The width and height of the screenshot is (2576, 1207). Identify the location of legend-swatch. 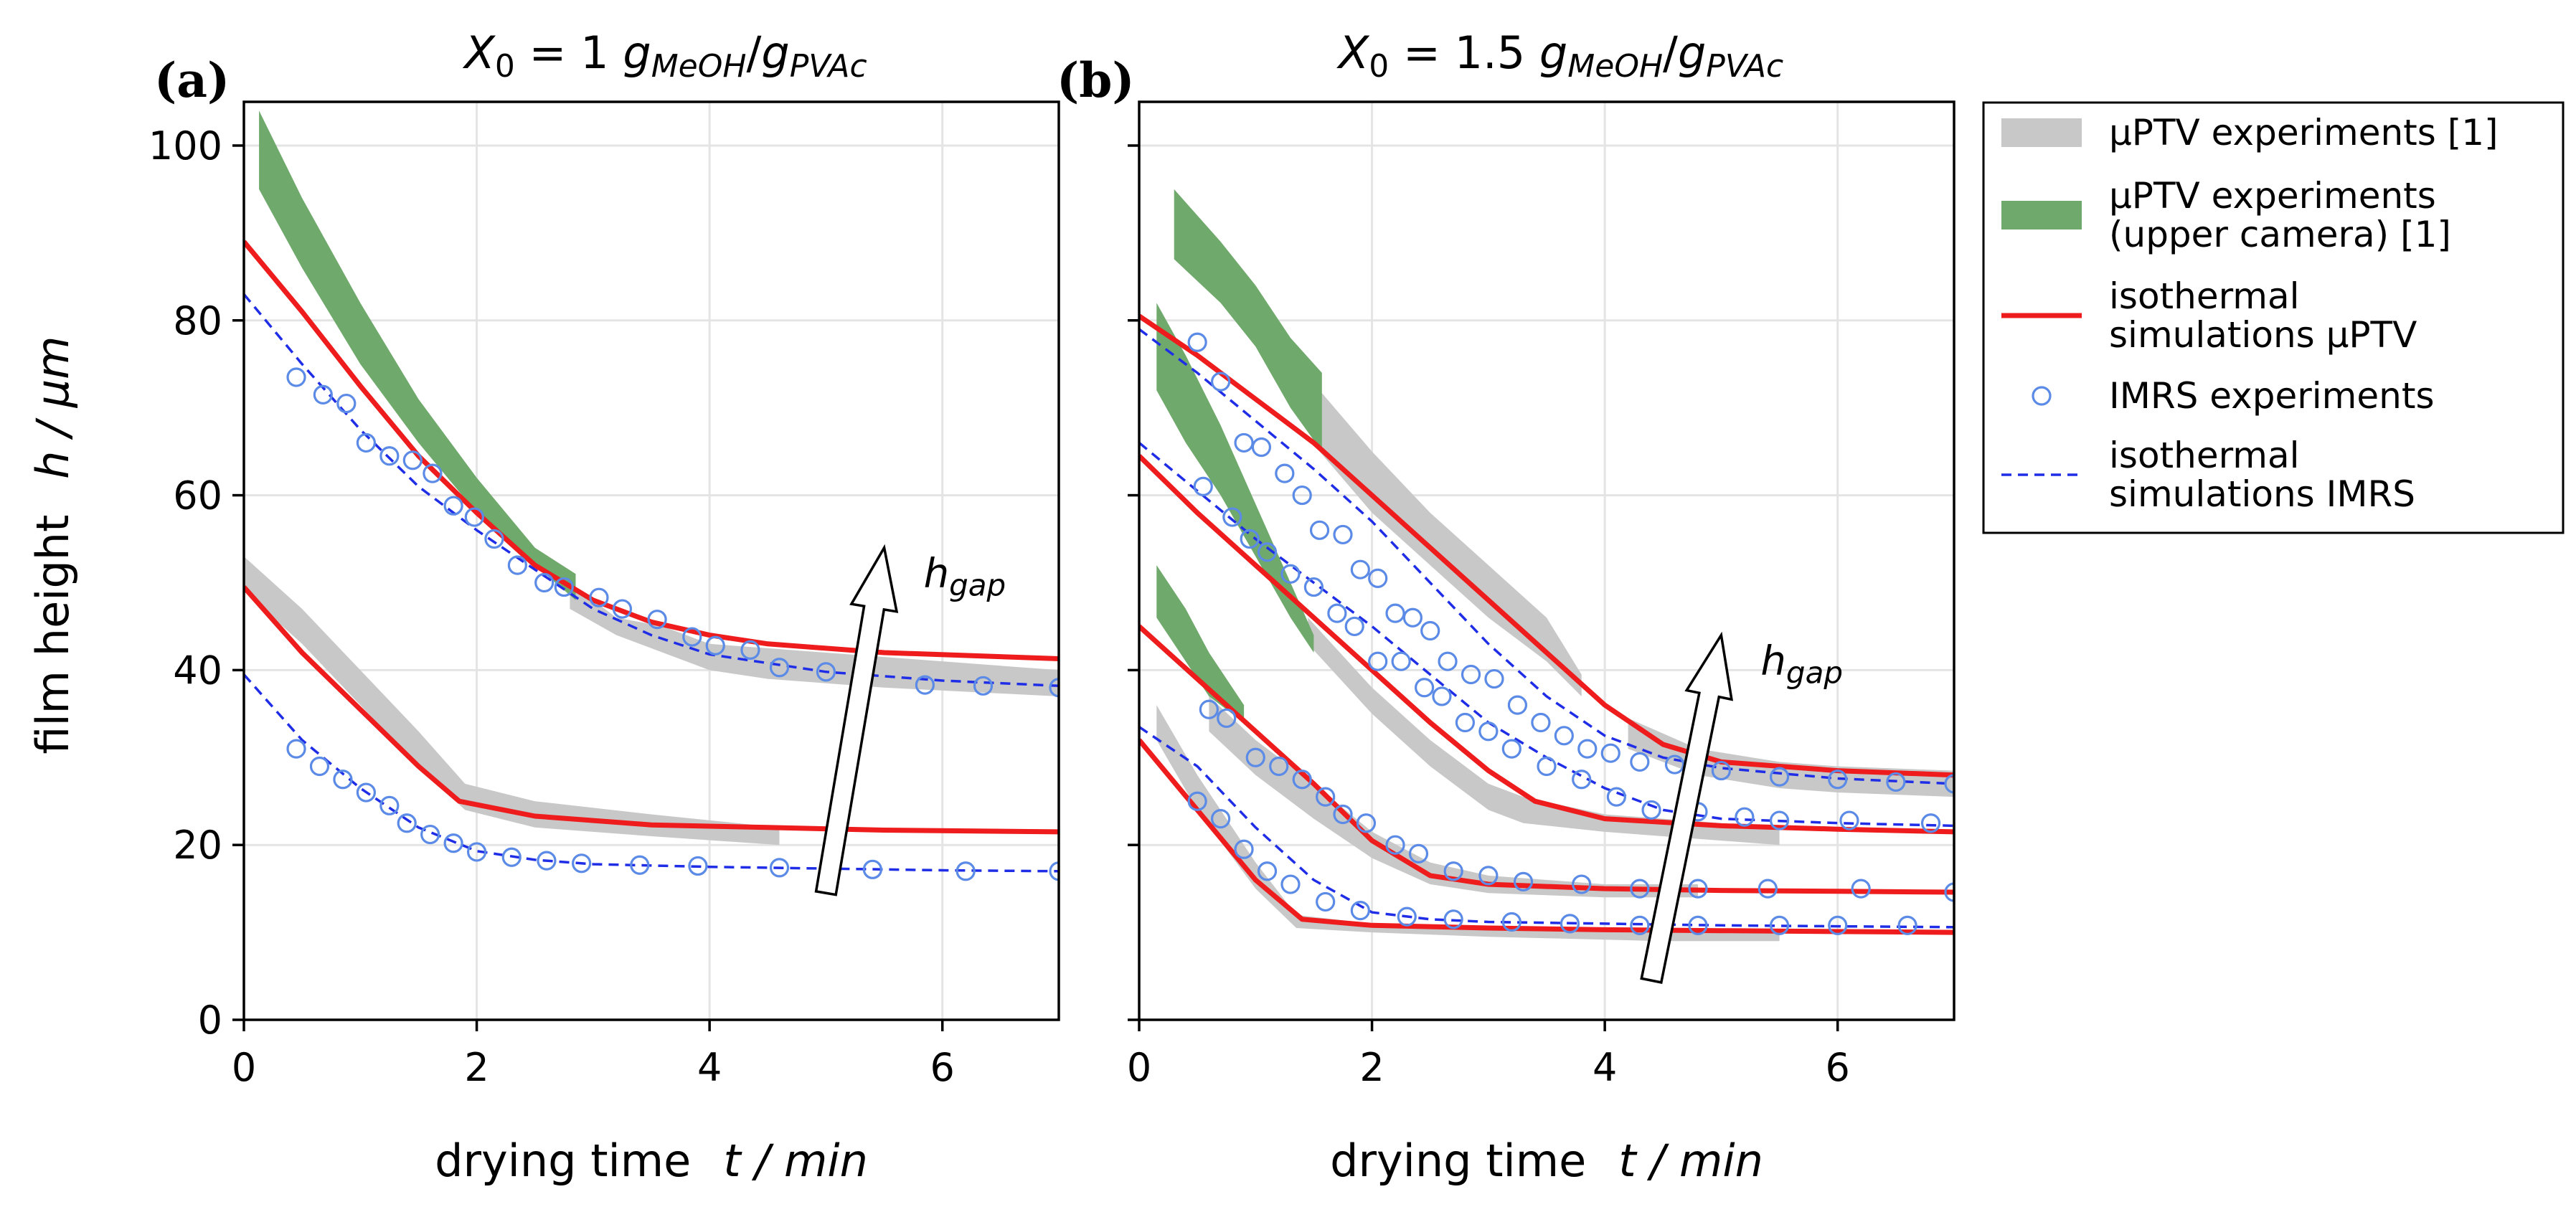
(2042, 396).